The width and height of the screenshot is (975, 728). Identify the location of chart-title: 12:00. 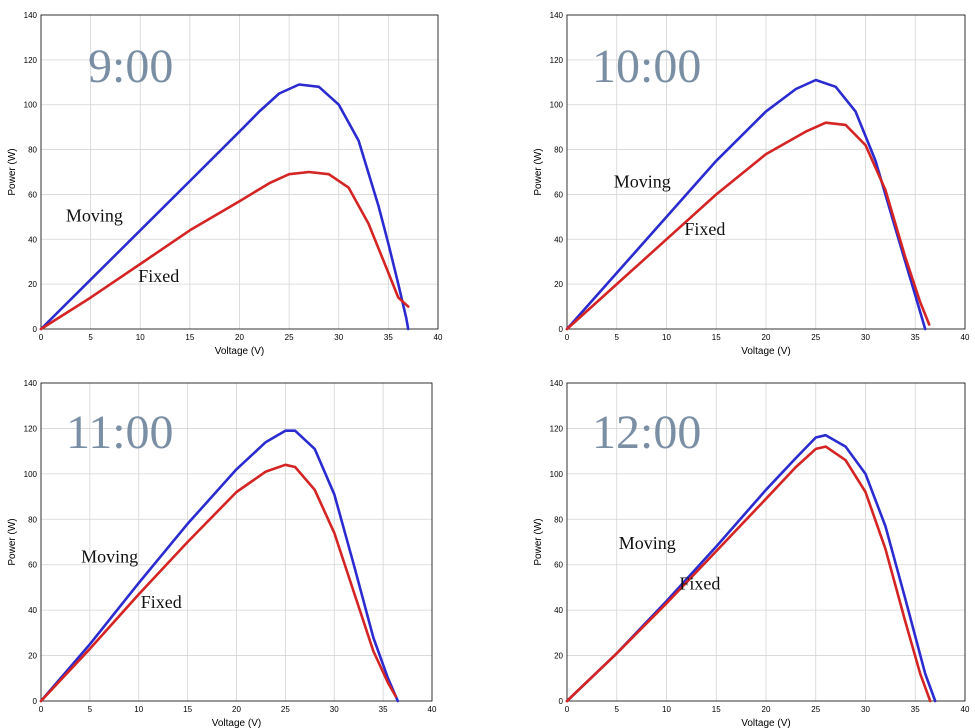
(646, 432).